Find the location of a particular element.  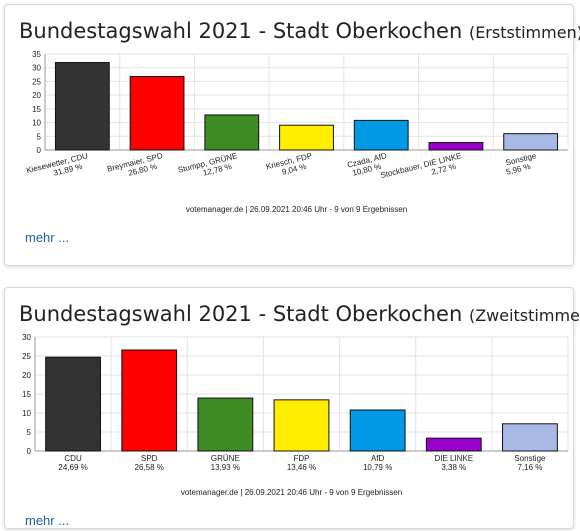

x-category-label: AfD is located at coordinates (378, 458).